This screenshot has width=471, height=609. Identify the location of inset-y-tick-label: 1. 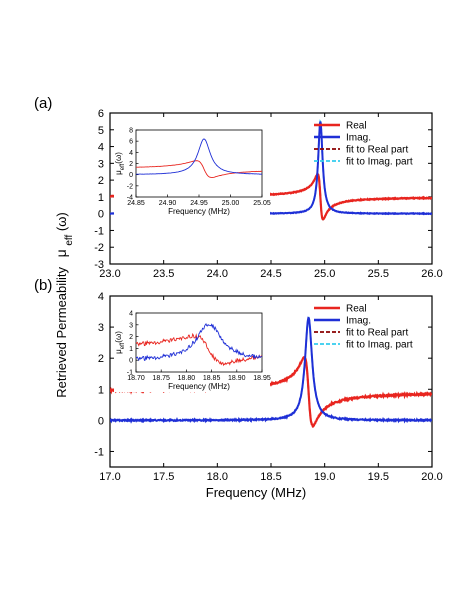
(131, 349).